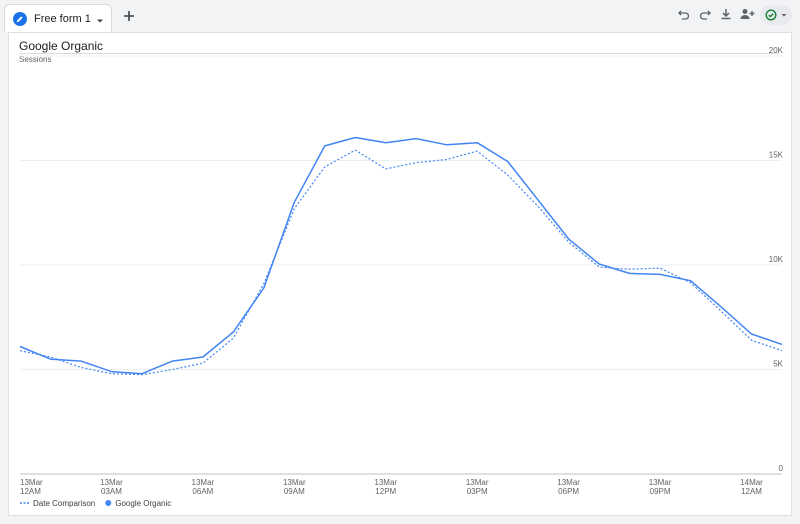  I want to click on legend-label: Google Organic, so click(143, 503).